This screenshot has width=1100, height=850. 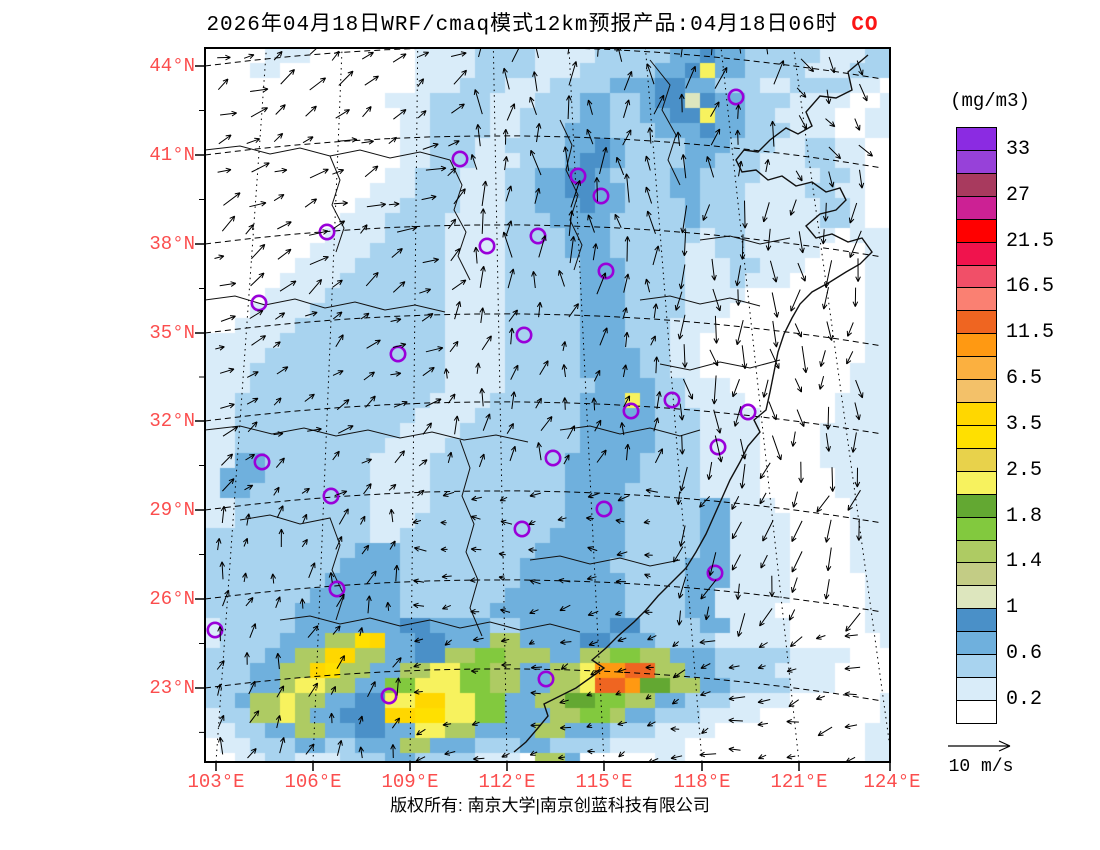 I want to click on lat-label: 38°N, so click(x=172, y=244).